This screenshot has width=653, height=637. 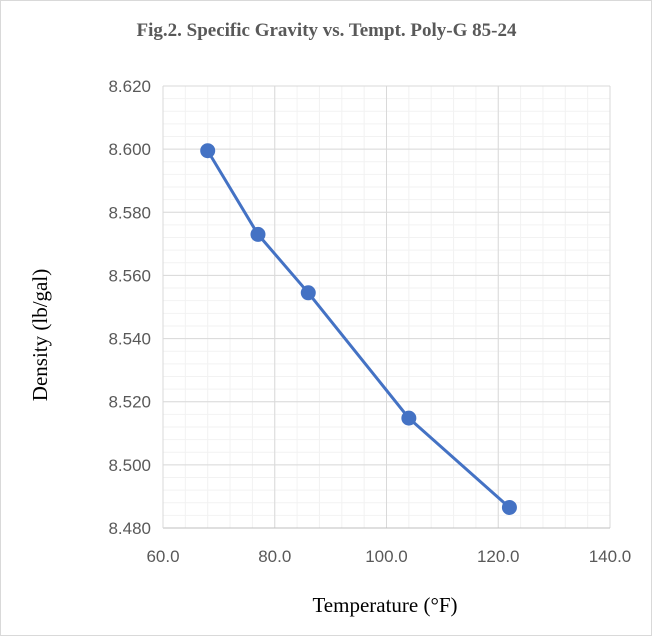 I want to click on y-tick-label: 8.560, so click(x=129, y=275).